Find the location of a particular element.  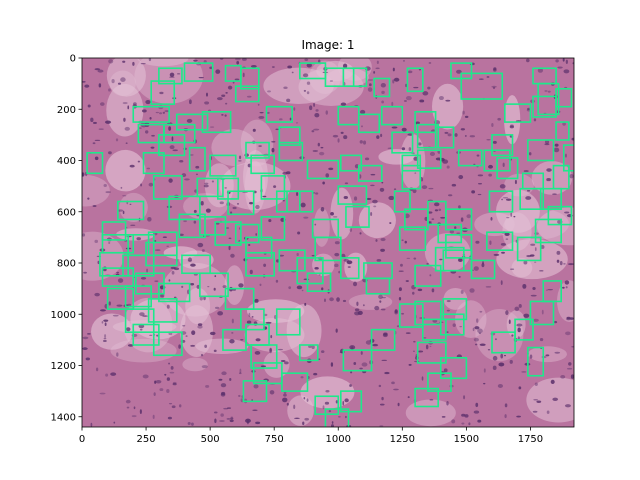

x-tick-label: 1500 is located at coordinates (466, 439).